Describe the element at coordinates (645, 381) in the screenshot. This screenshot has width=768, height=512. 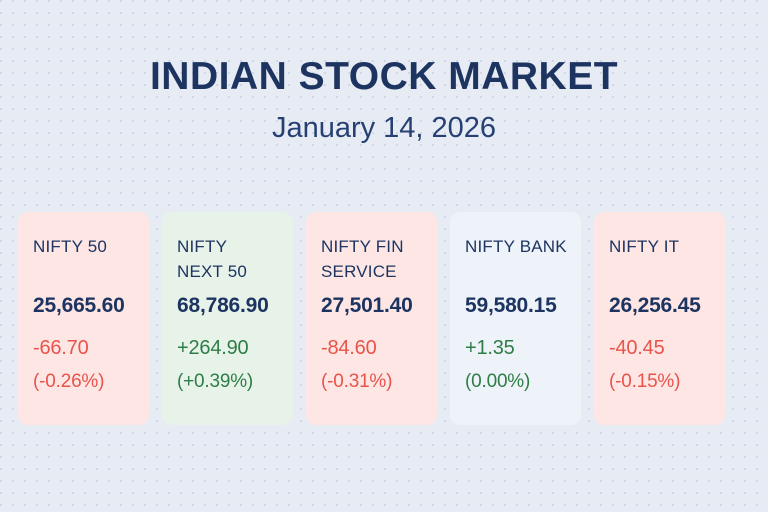
I see `index-percent: (-0.15%)` at that location.